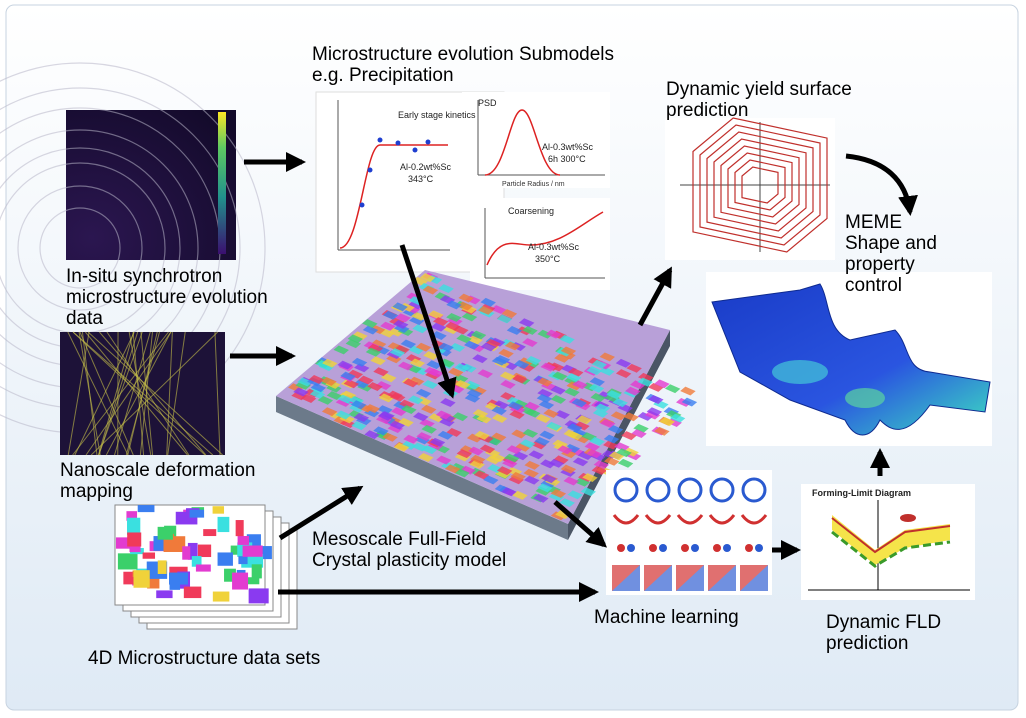 The width and height of the screenshot is (1026, 718). What do you see at coordinates (421, 179) in the screenshot?
I see `inset-text: 343°C` at bounding box center [421, 179].